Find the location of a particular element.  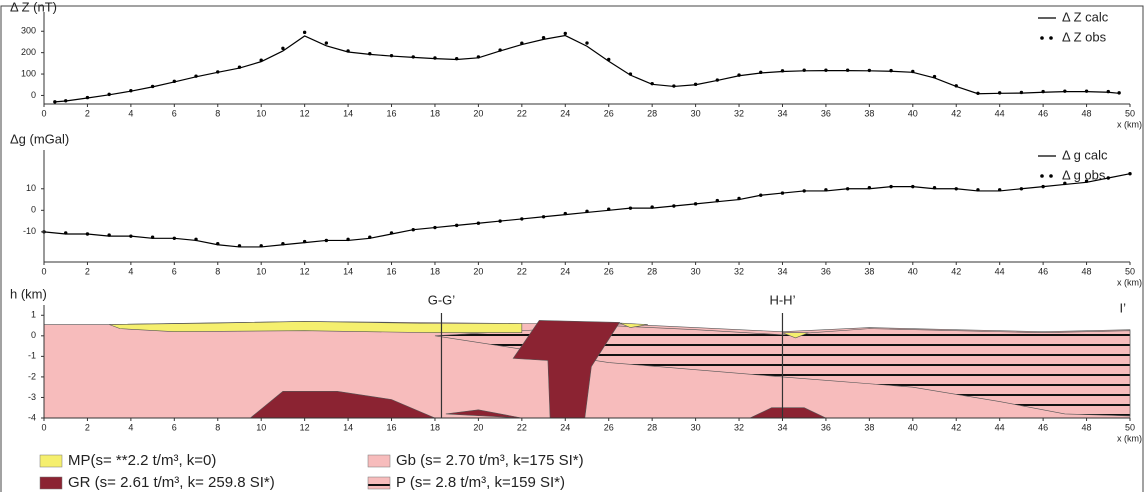

y-tick-label: -4 is located at coordinates (32, 417).